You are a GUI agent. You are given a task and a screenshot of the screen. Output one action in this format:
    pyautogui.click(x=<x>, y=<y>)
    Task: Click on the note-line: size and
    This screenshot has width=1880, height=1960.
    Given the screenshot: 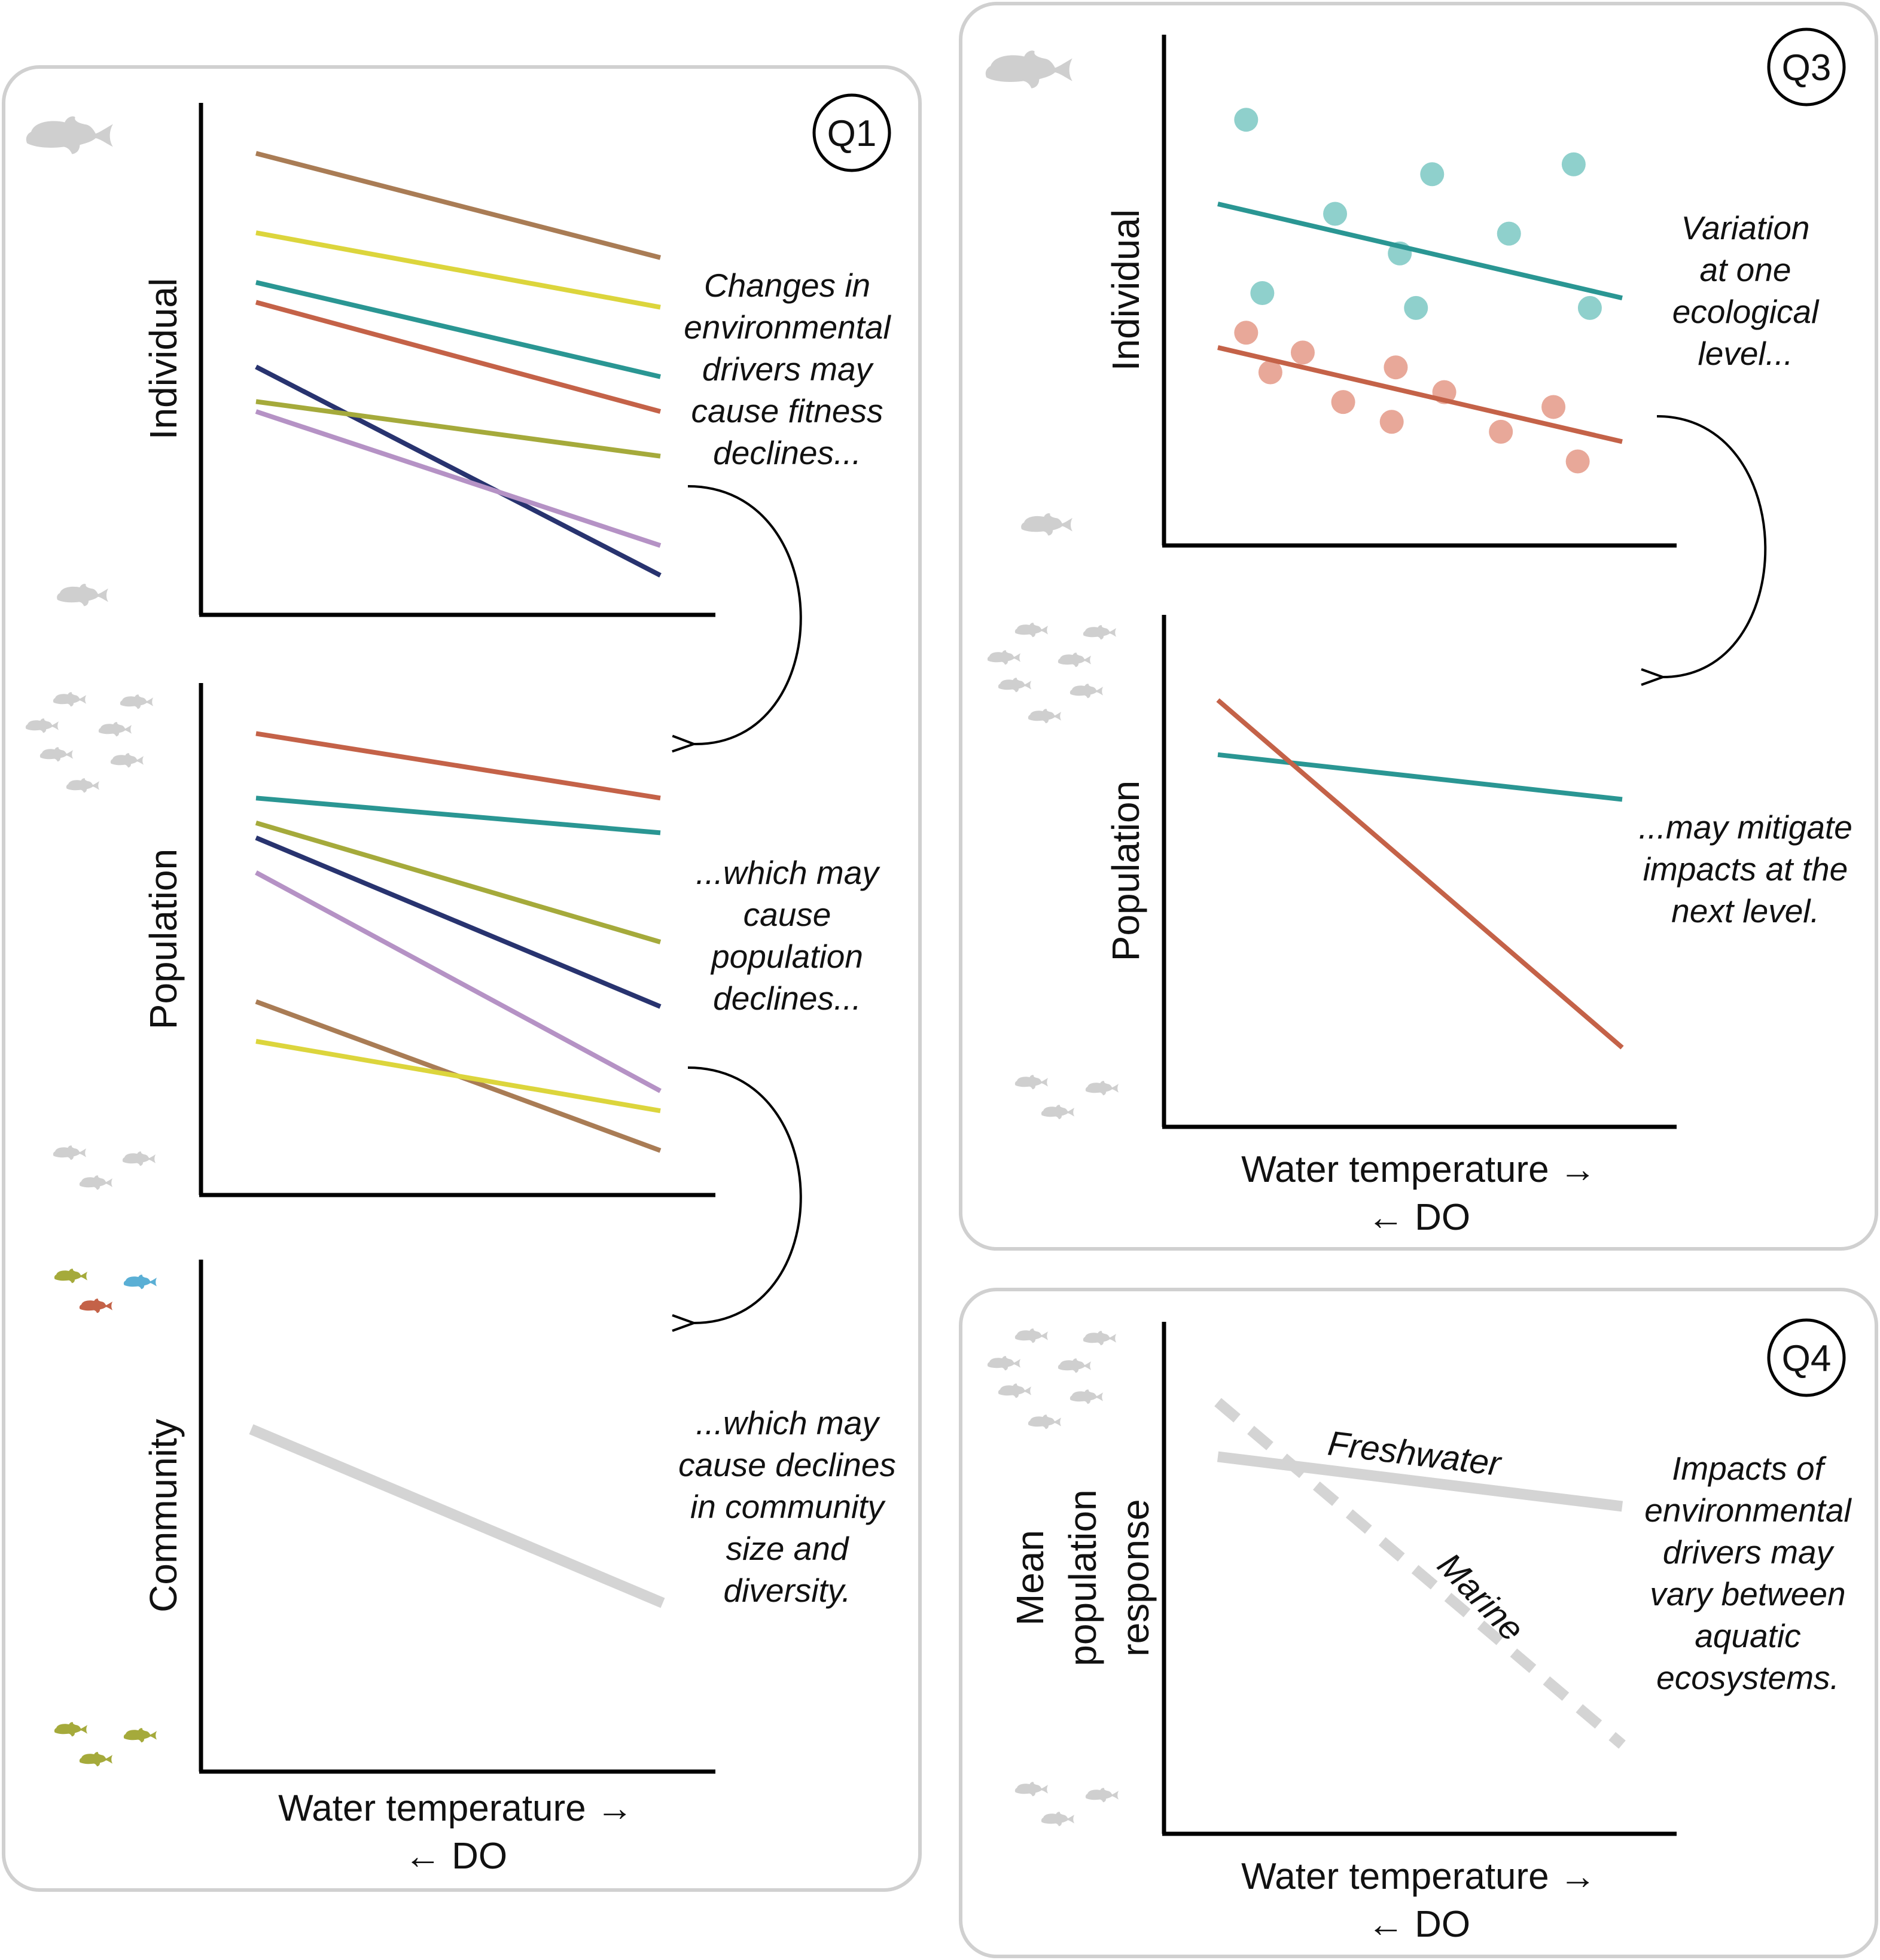 What is the action you would take?
    pyautogui.click(x=788, y=1548)
    